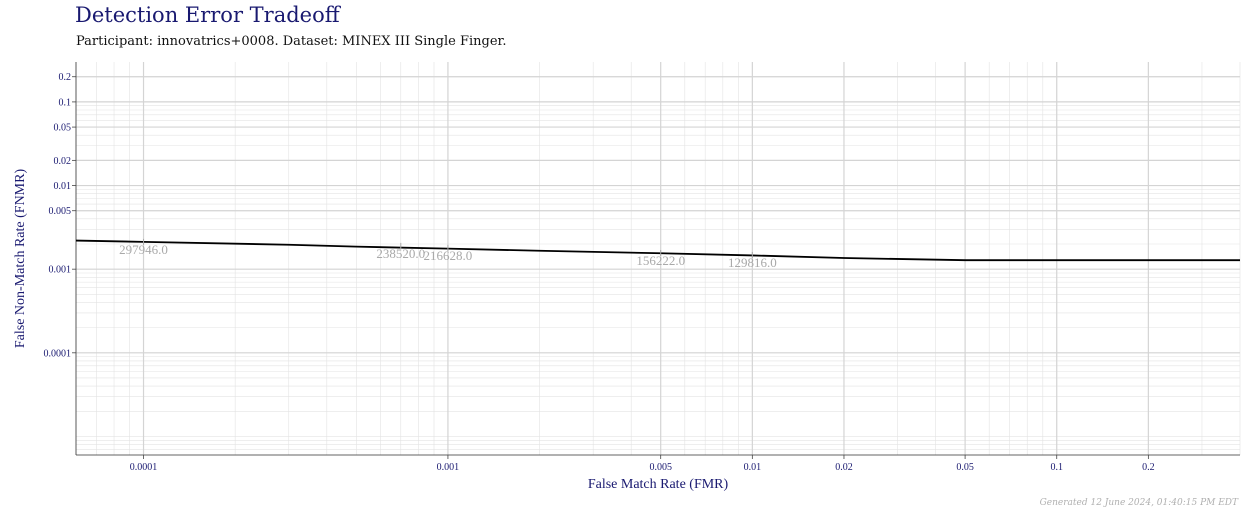 This screenshot has width=1248, height=514. Describe the element at coordinates (844, 467) in the screenshot. I see `x-tick-label: 0.02` at that location.